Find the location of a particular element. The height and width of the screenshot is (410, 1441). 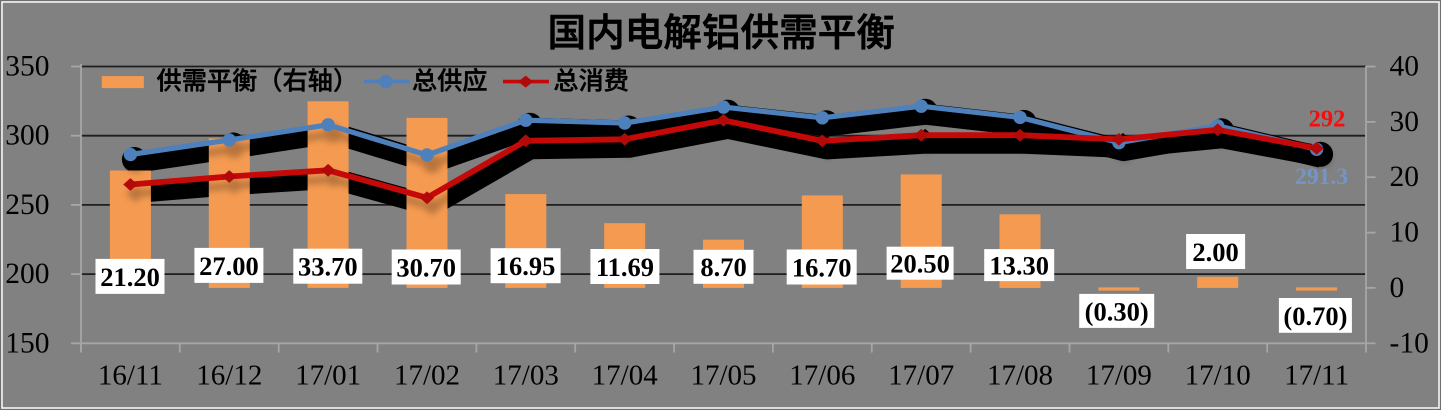

svg-text: 30 is located at coordinates (1405, 122).